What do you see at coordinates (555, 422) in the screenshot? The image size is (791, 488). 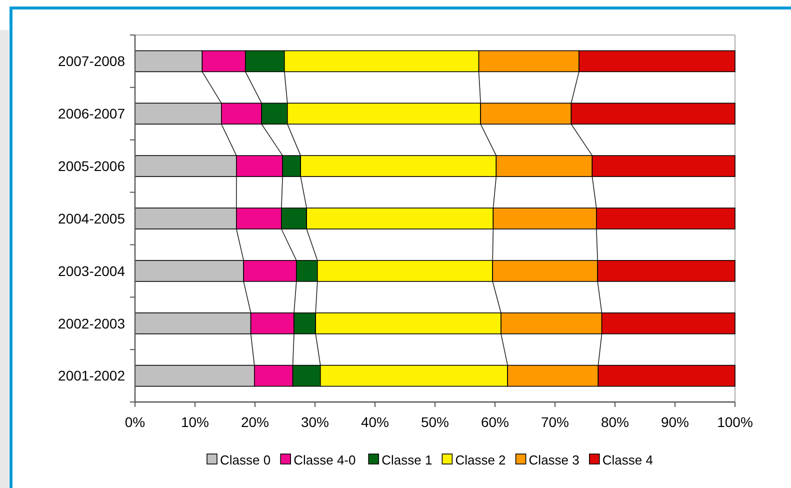 I see `x-tick-label: 70%` at bounding box center [555, 422].